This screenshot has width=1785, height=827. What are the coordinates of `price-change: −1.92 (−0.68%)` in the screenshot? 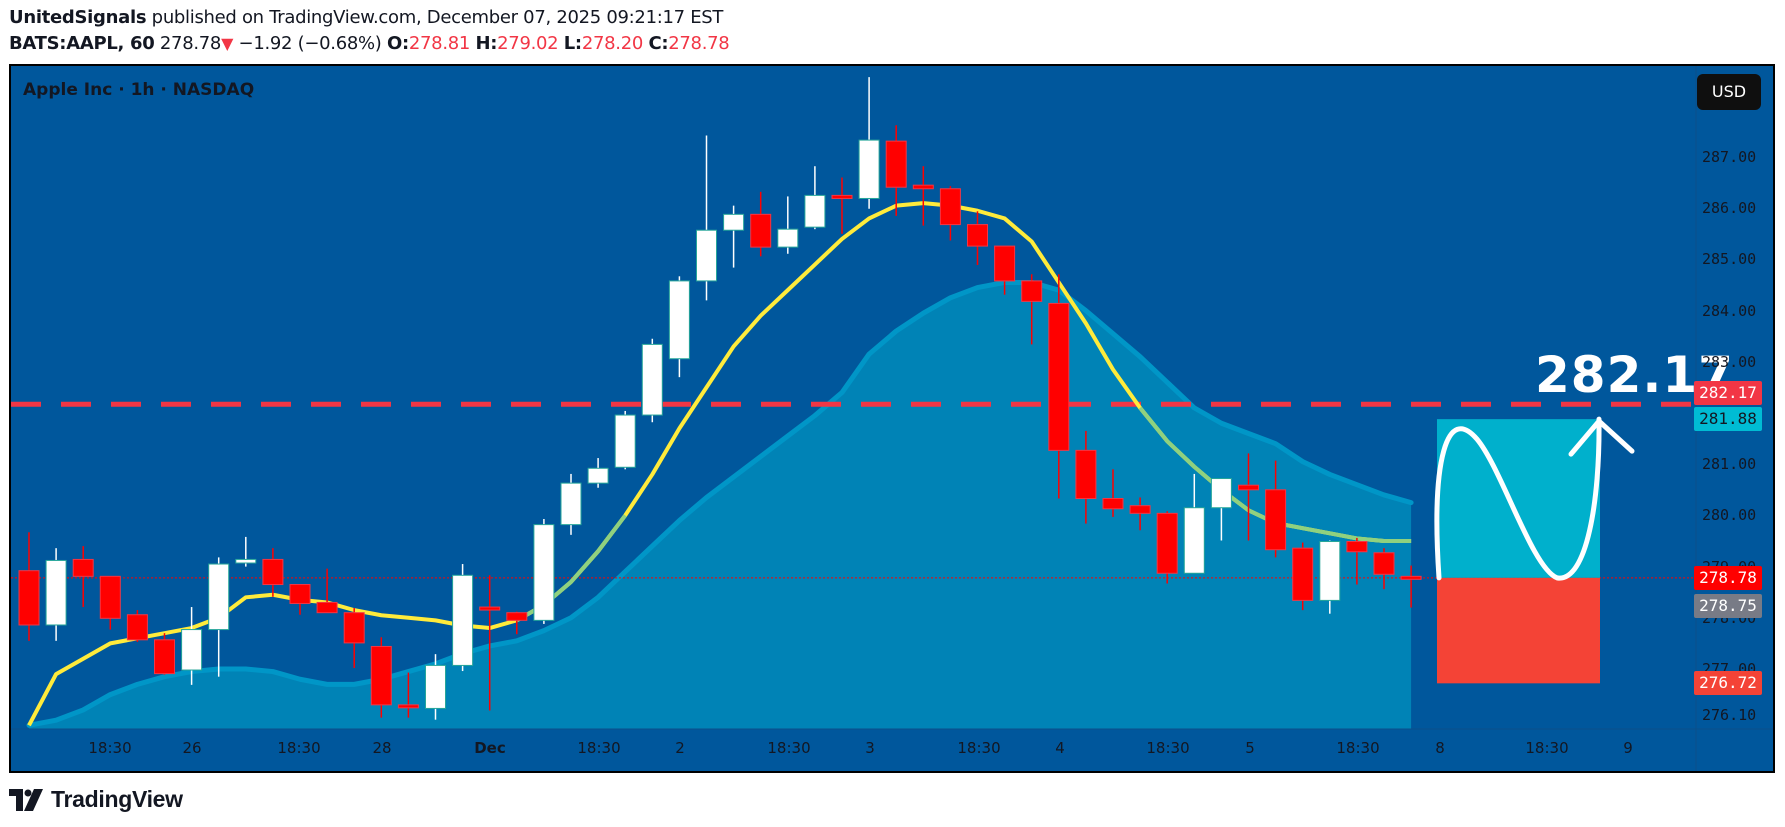 It's located at (310, 43).